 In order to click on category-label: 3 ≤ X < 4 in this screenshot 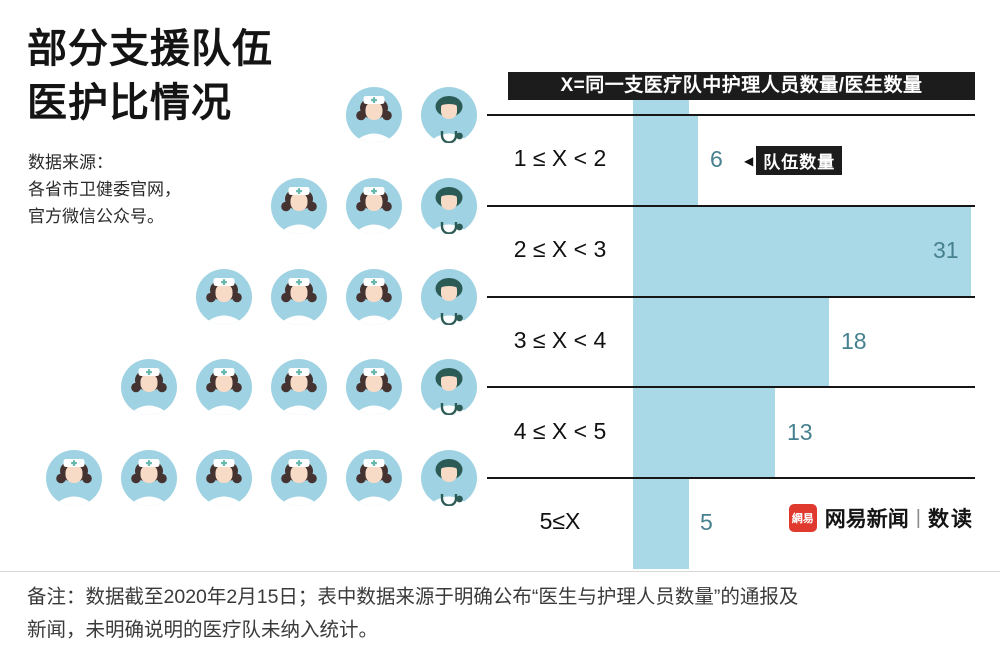, I will do `click(560, 339)`.